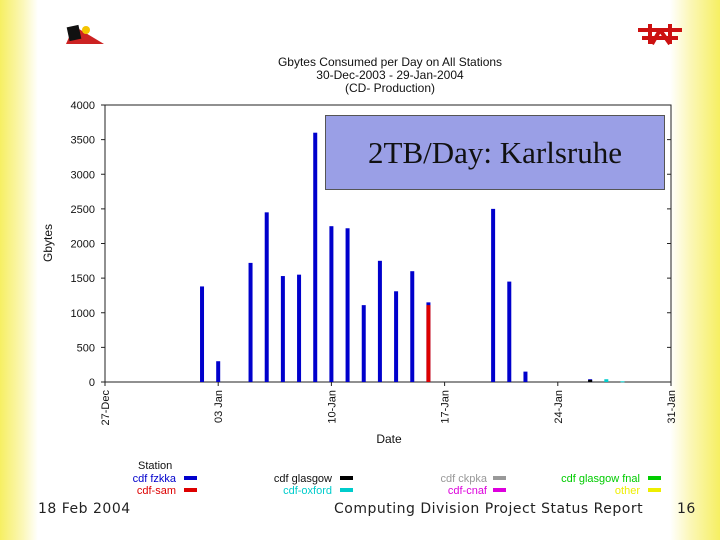 The image size is (720, 540). Describe the element at coordinates (84, 509) in the screenshot. I see `footer-date: 18 Feb 2004` at that location.